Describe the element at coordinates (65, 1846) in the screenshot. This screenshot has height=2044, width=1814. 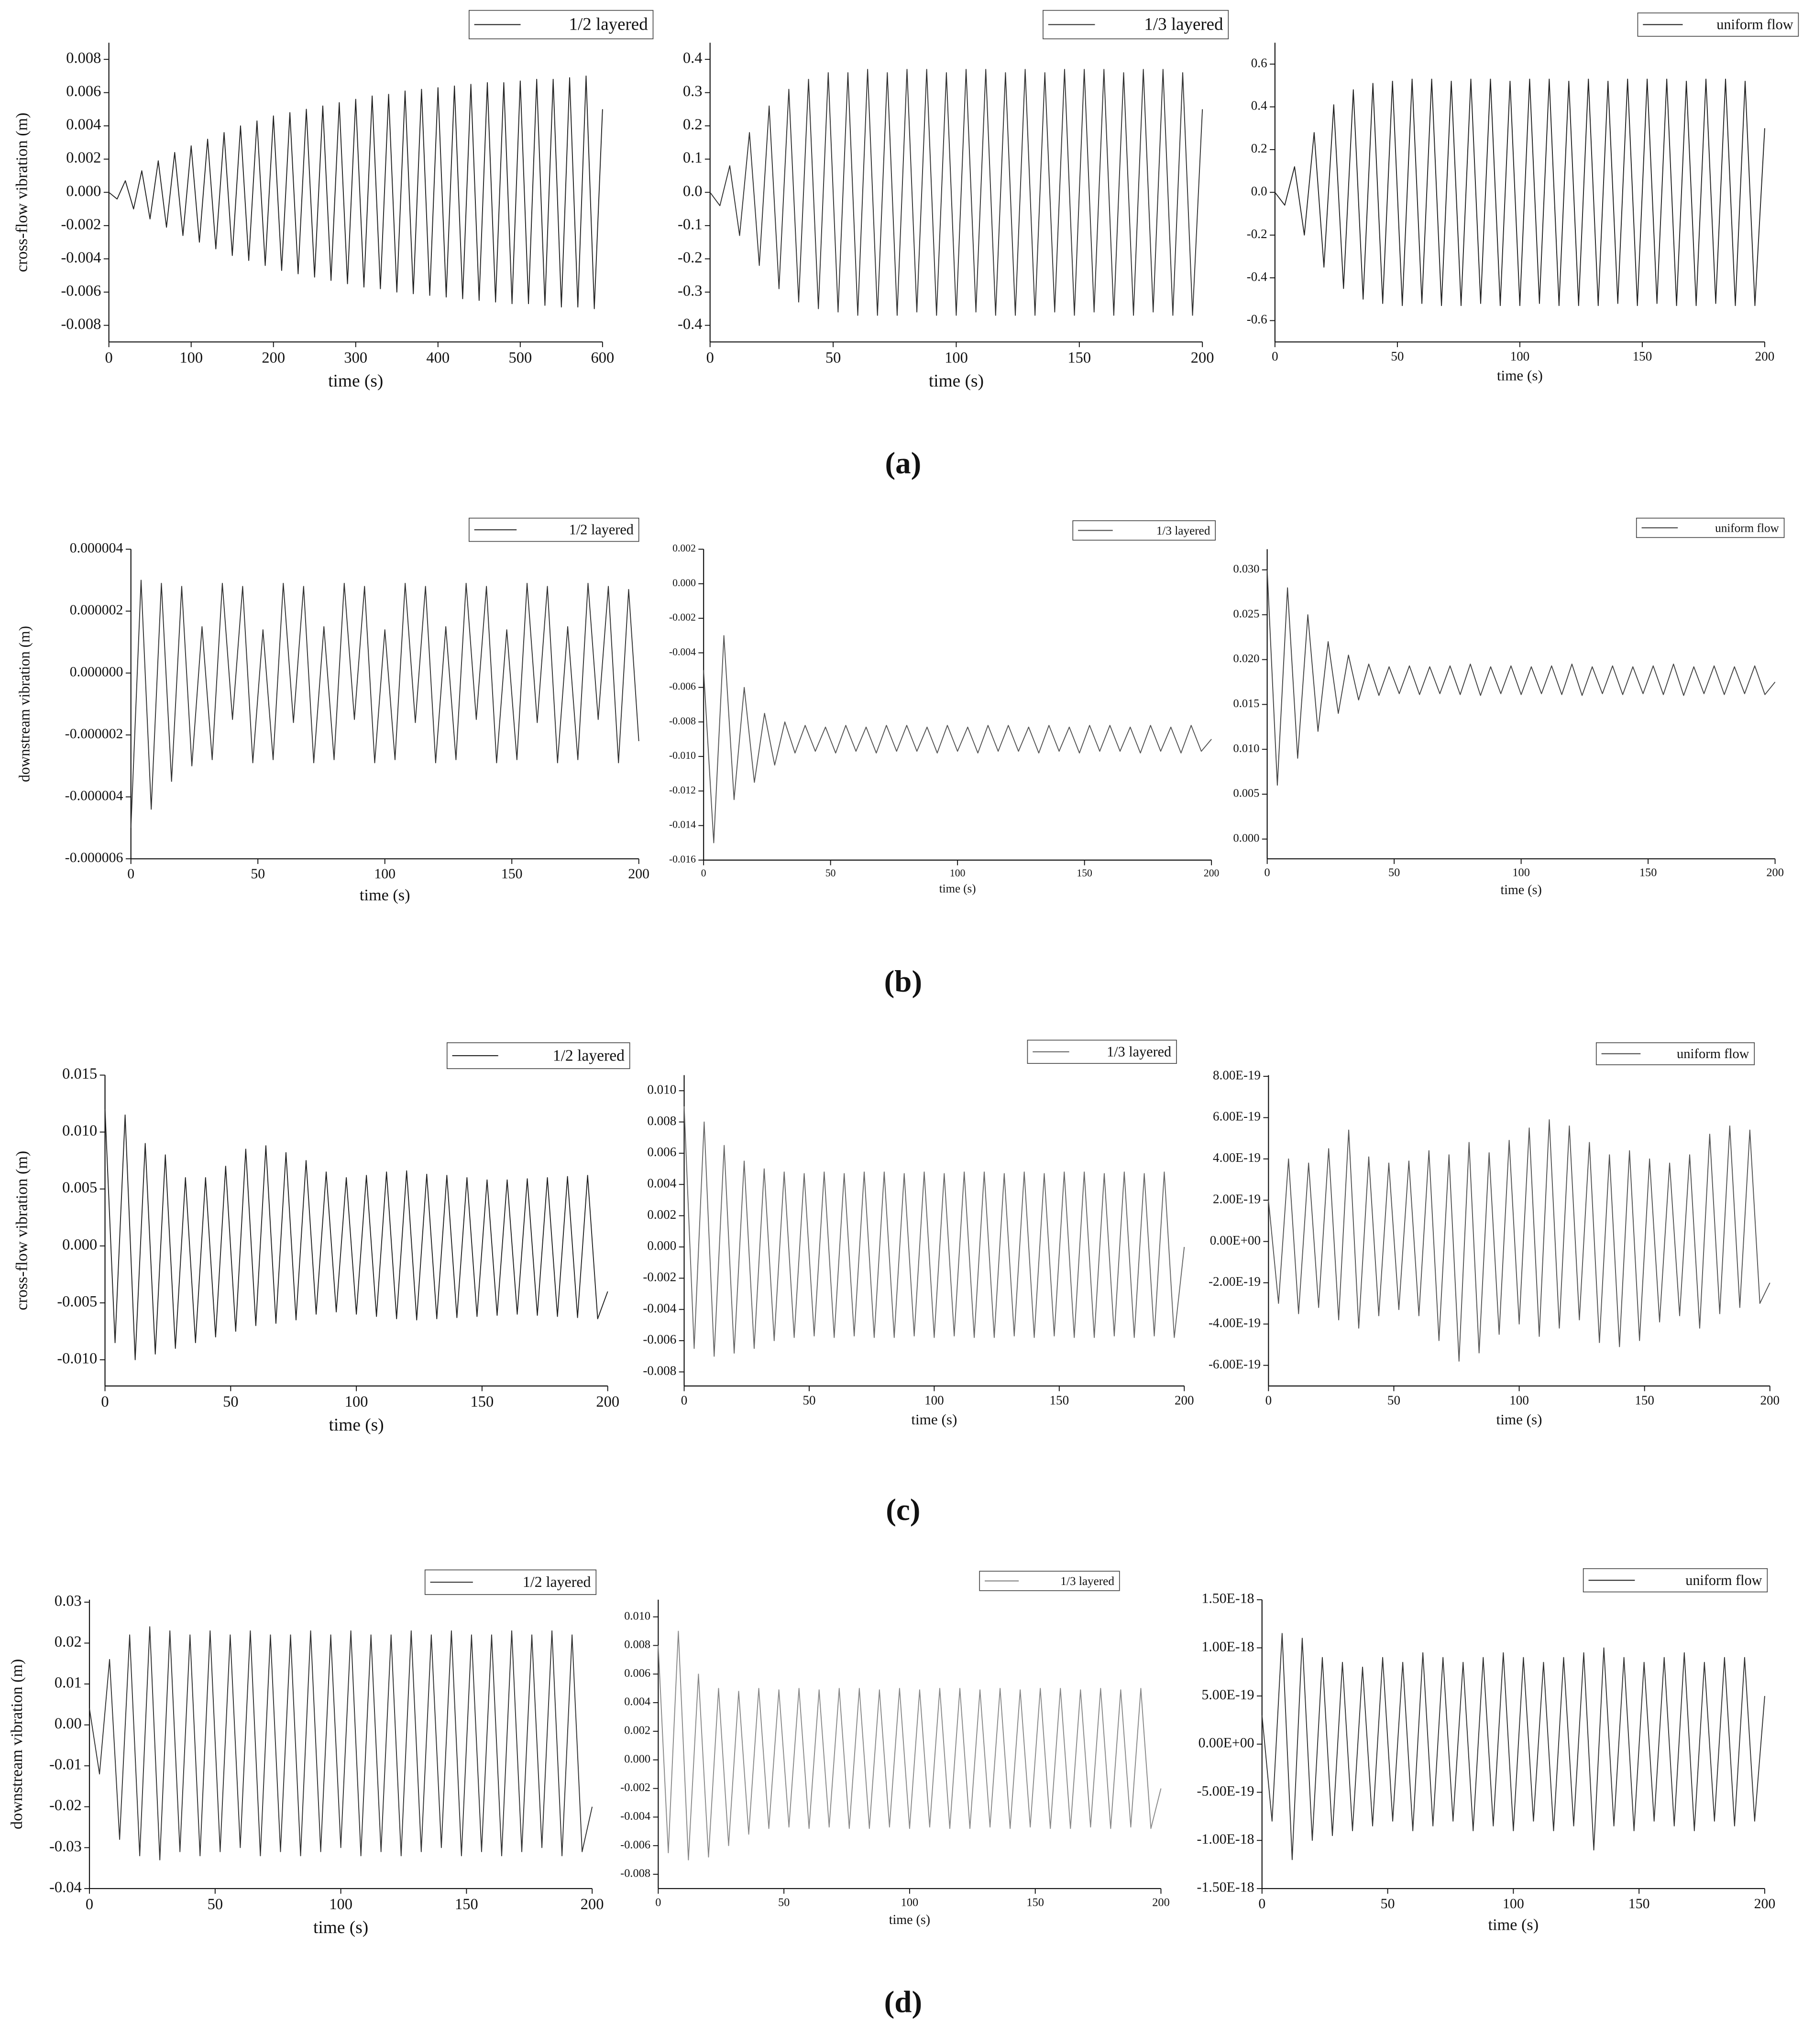
I see `y-tick-label: -0.03` at that location.